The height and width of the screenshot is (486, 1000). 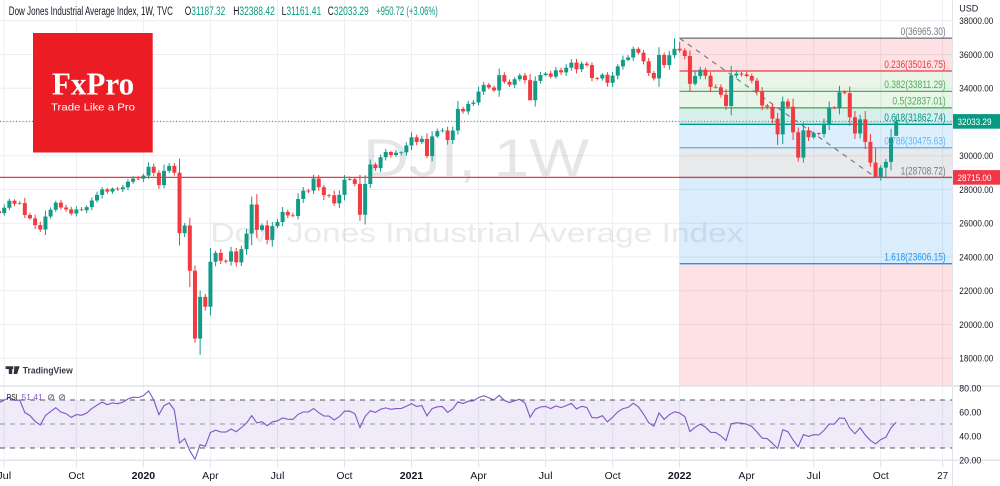 I want to click on svg-text: 27, so click(x=942, y=476).